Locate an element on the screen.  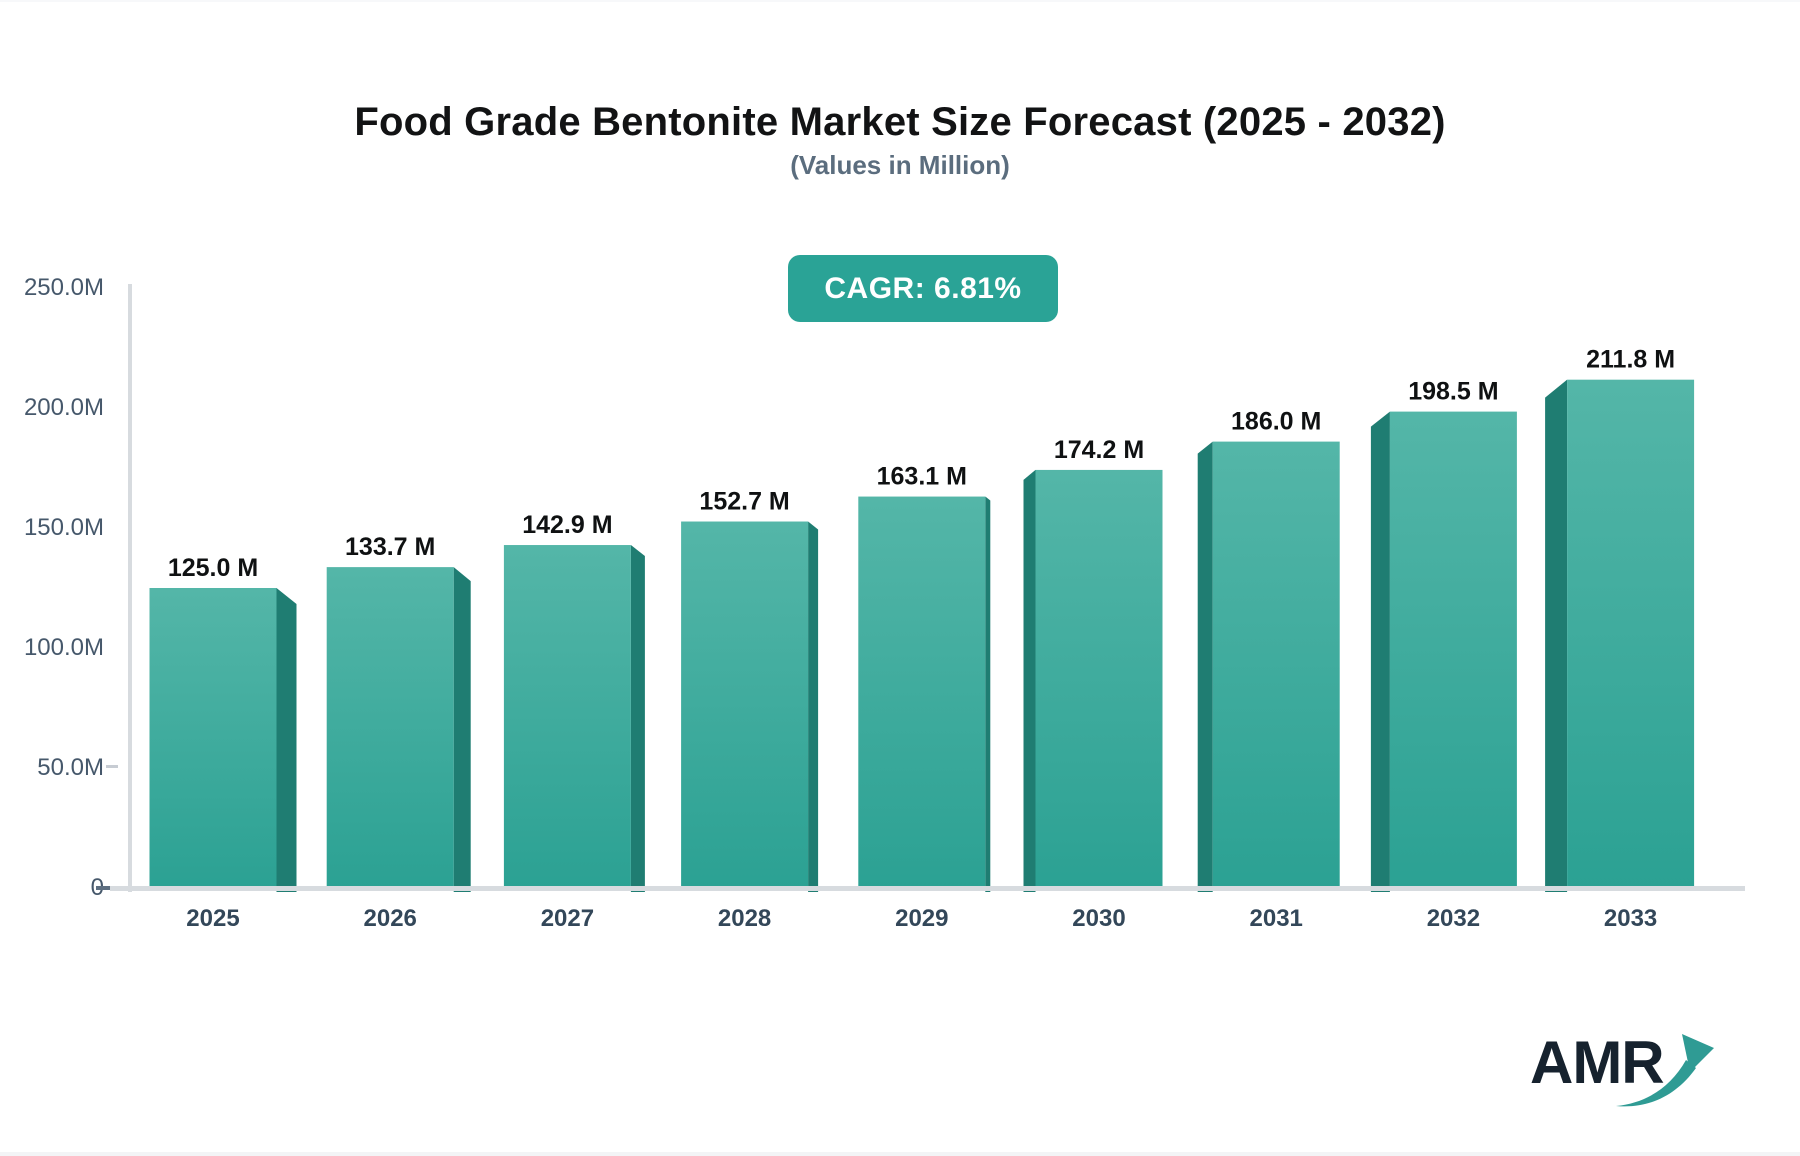
y-tick-label: 150.0M is located at coordinates (64, 527).